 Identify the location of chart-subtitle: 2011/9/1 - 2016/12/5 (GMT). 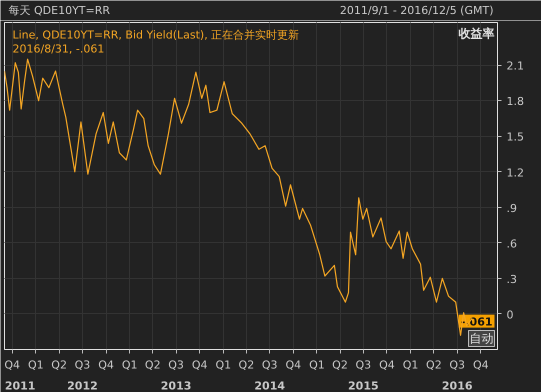
(417, 10).